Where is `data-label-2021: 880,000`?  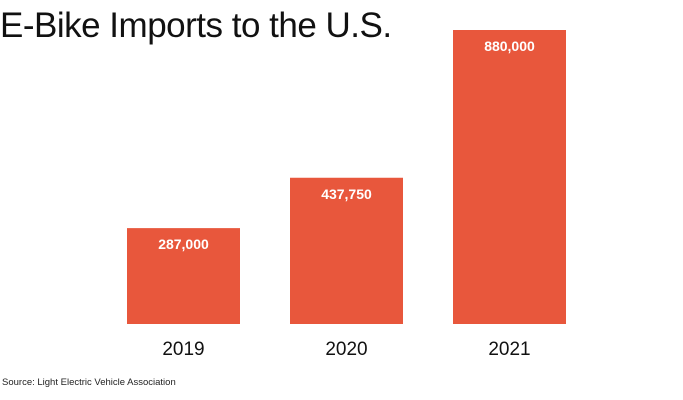
data-label-2021: 880,000 is located at coordinates (509, 46).